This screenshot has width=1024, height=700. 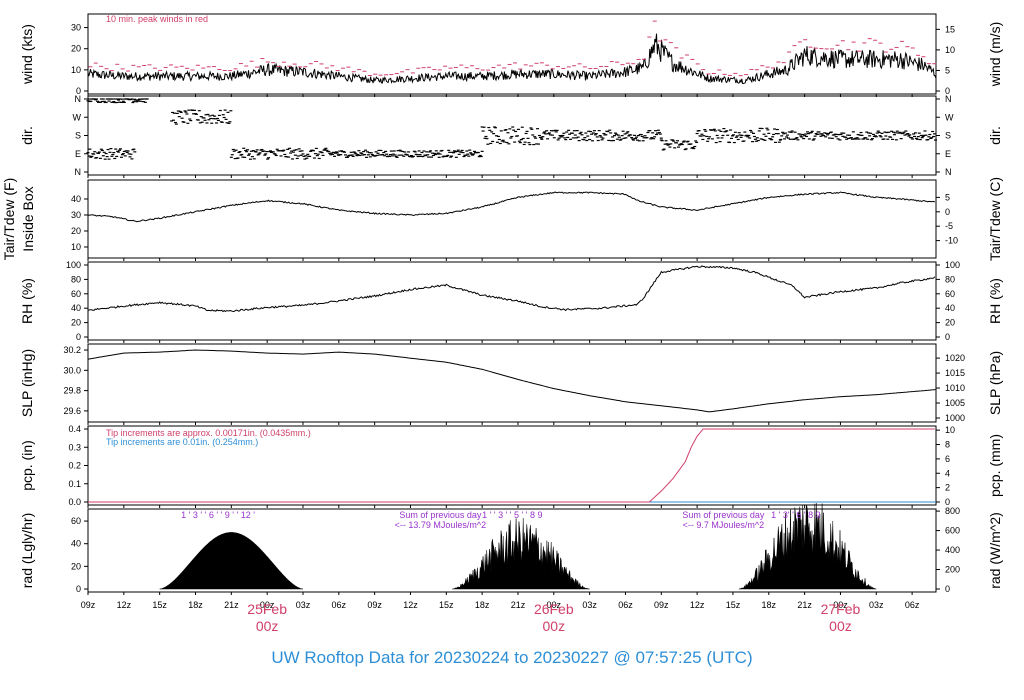 What do you see at coordinates (950, 308) in the screenshot?
I see `rh-ytick-label-right: 40` at bounding box center [950, 308].